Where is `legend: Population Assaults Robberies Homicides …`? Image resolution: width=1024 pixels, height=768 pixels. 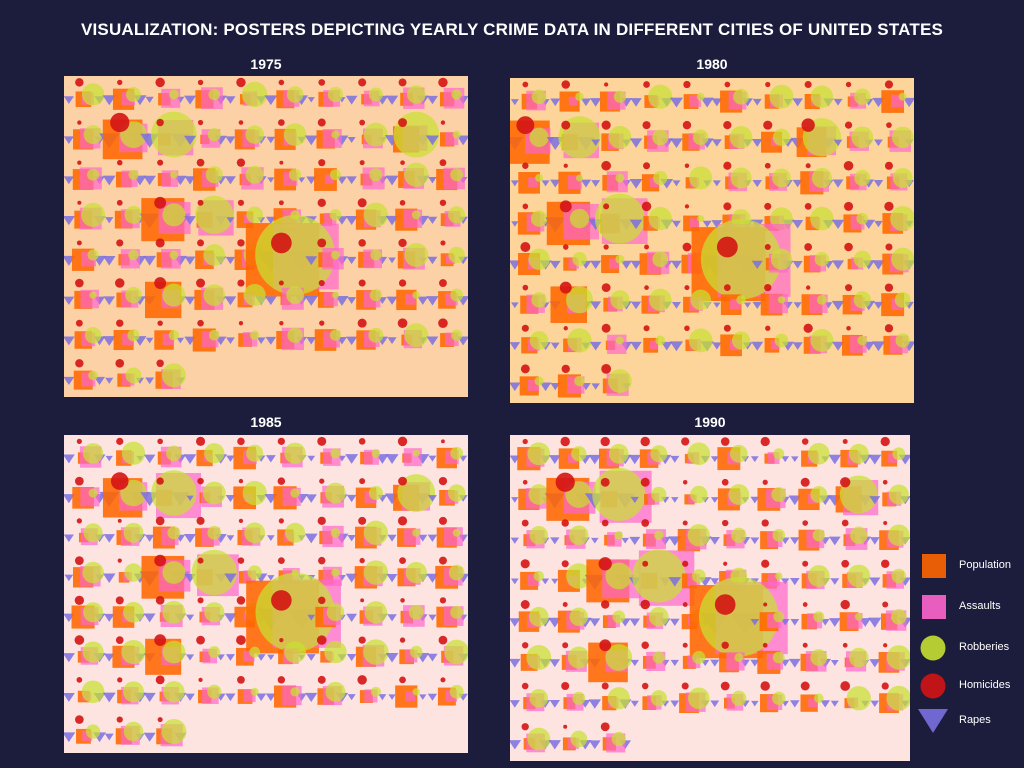
legend: Population Assaults Robberies Homicides … is located at coordinates (971, 647).